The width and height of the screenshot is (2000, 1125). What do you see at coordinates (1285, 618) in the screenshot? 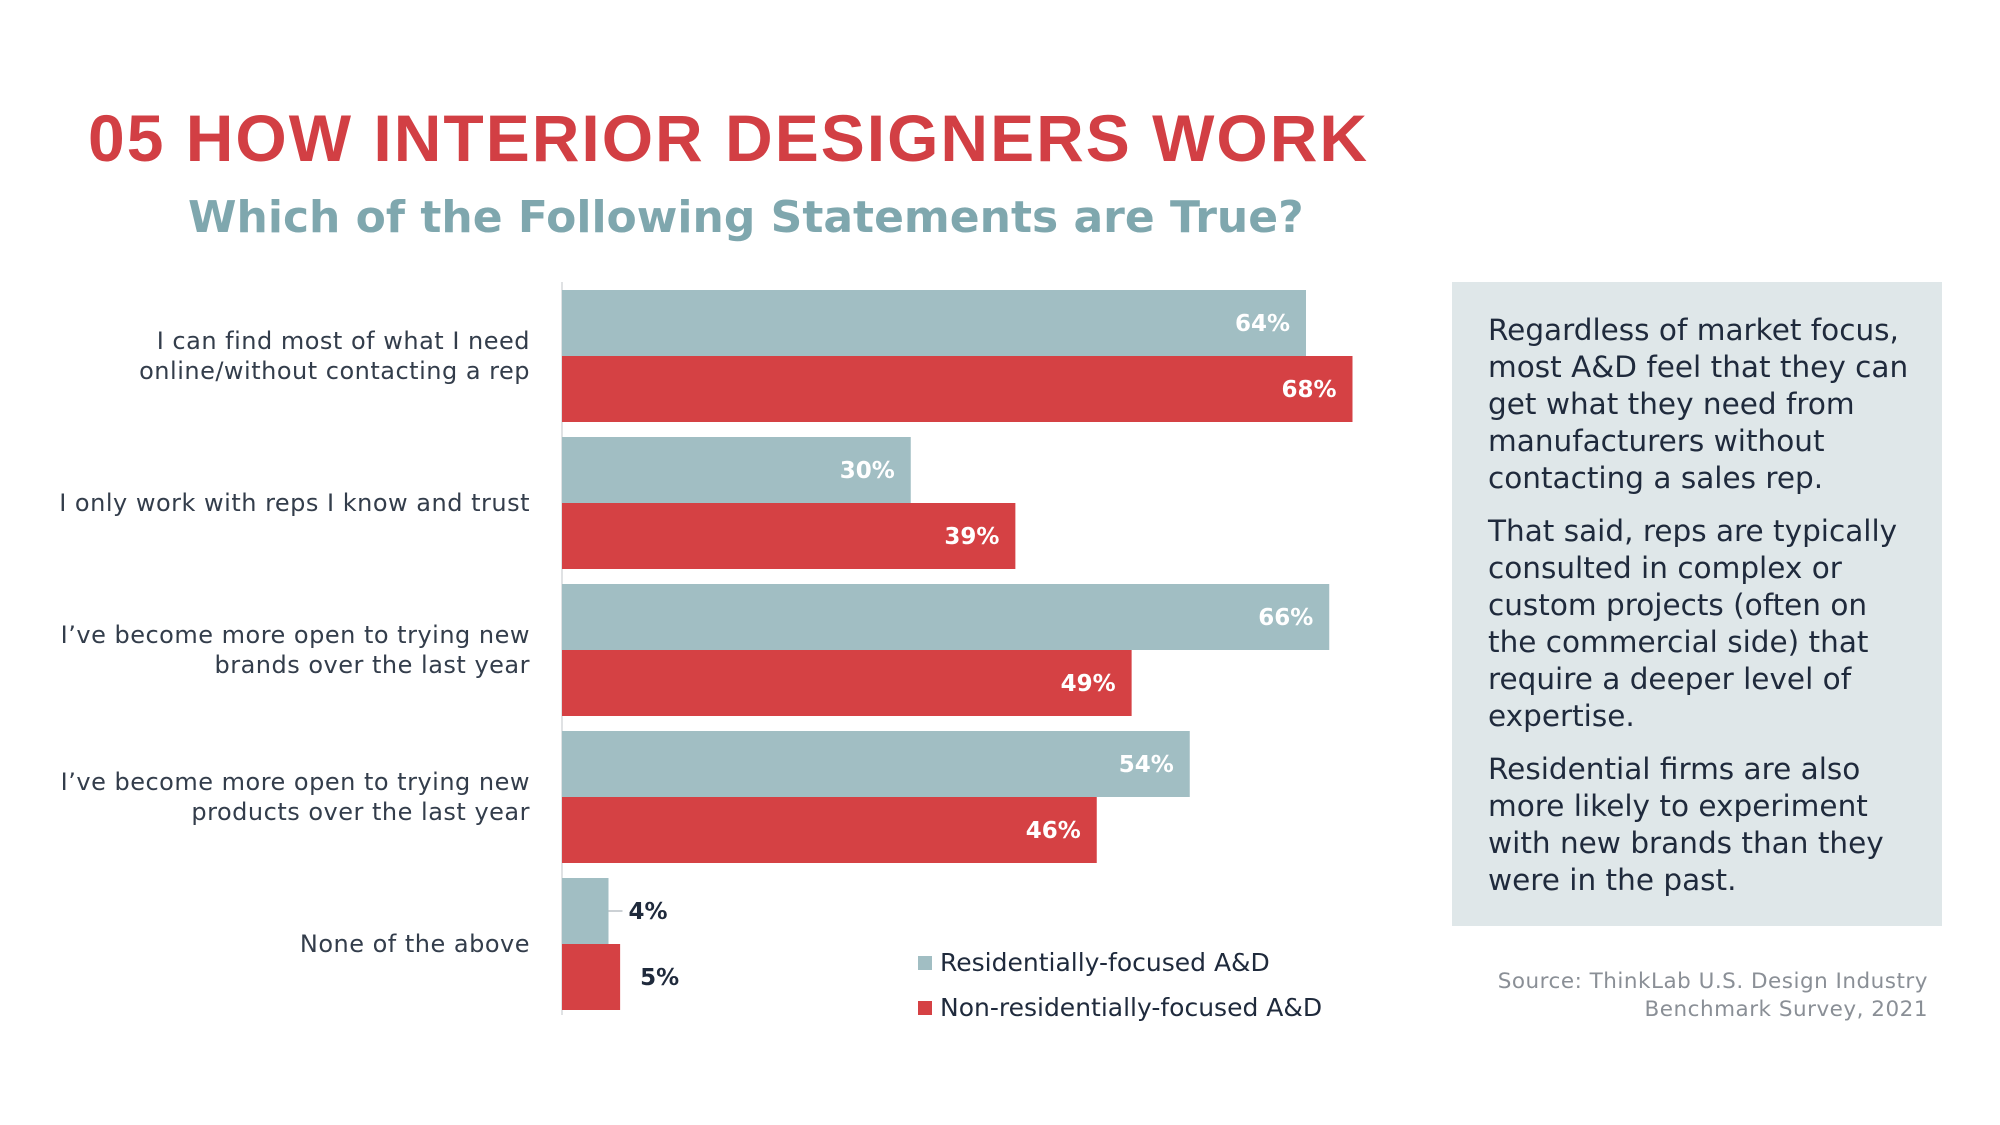
I see `data-label-residential: 66%` at bounding box center [1285, 618].